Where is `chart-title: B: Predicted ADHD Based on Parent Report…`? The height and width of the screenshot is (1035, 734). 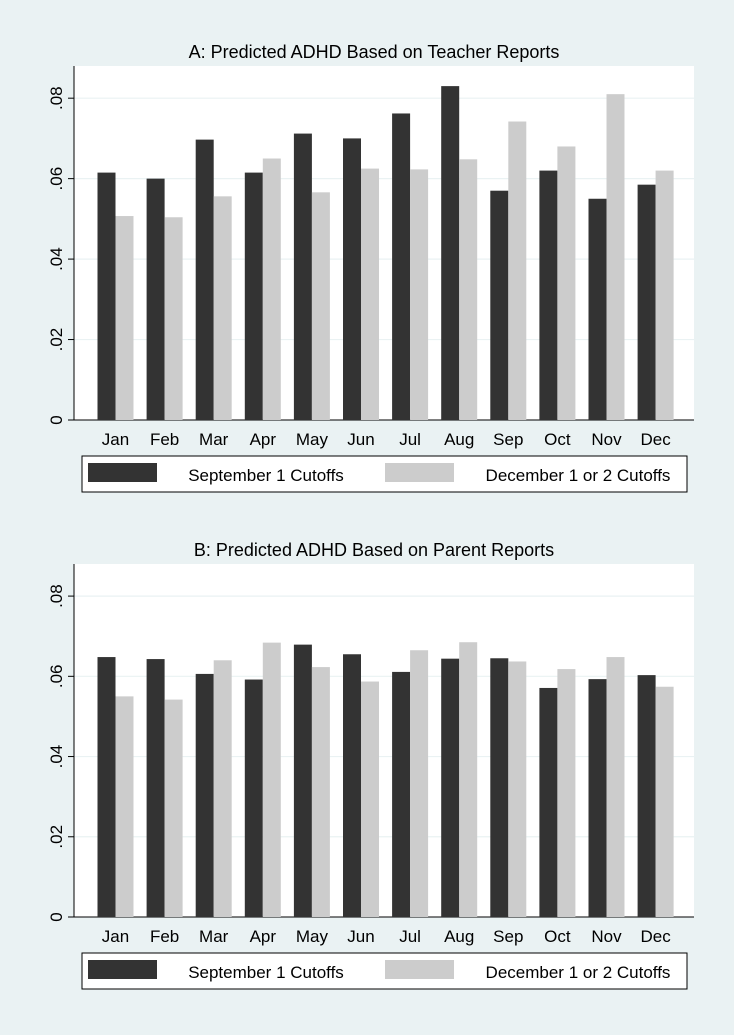
chart-title: B: Predicted ADHD Based on Parent Report… is located at coordinates (374, 550).